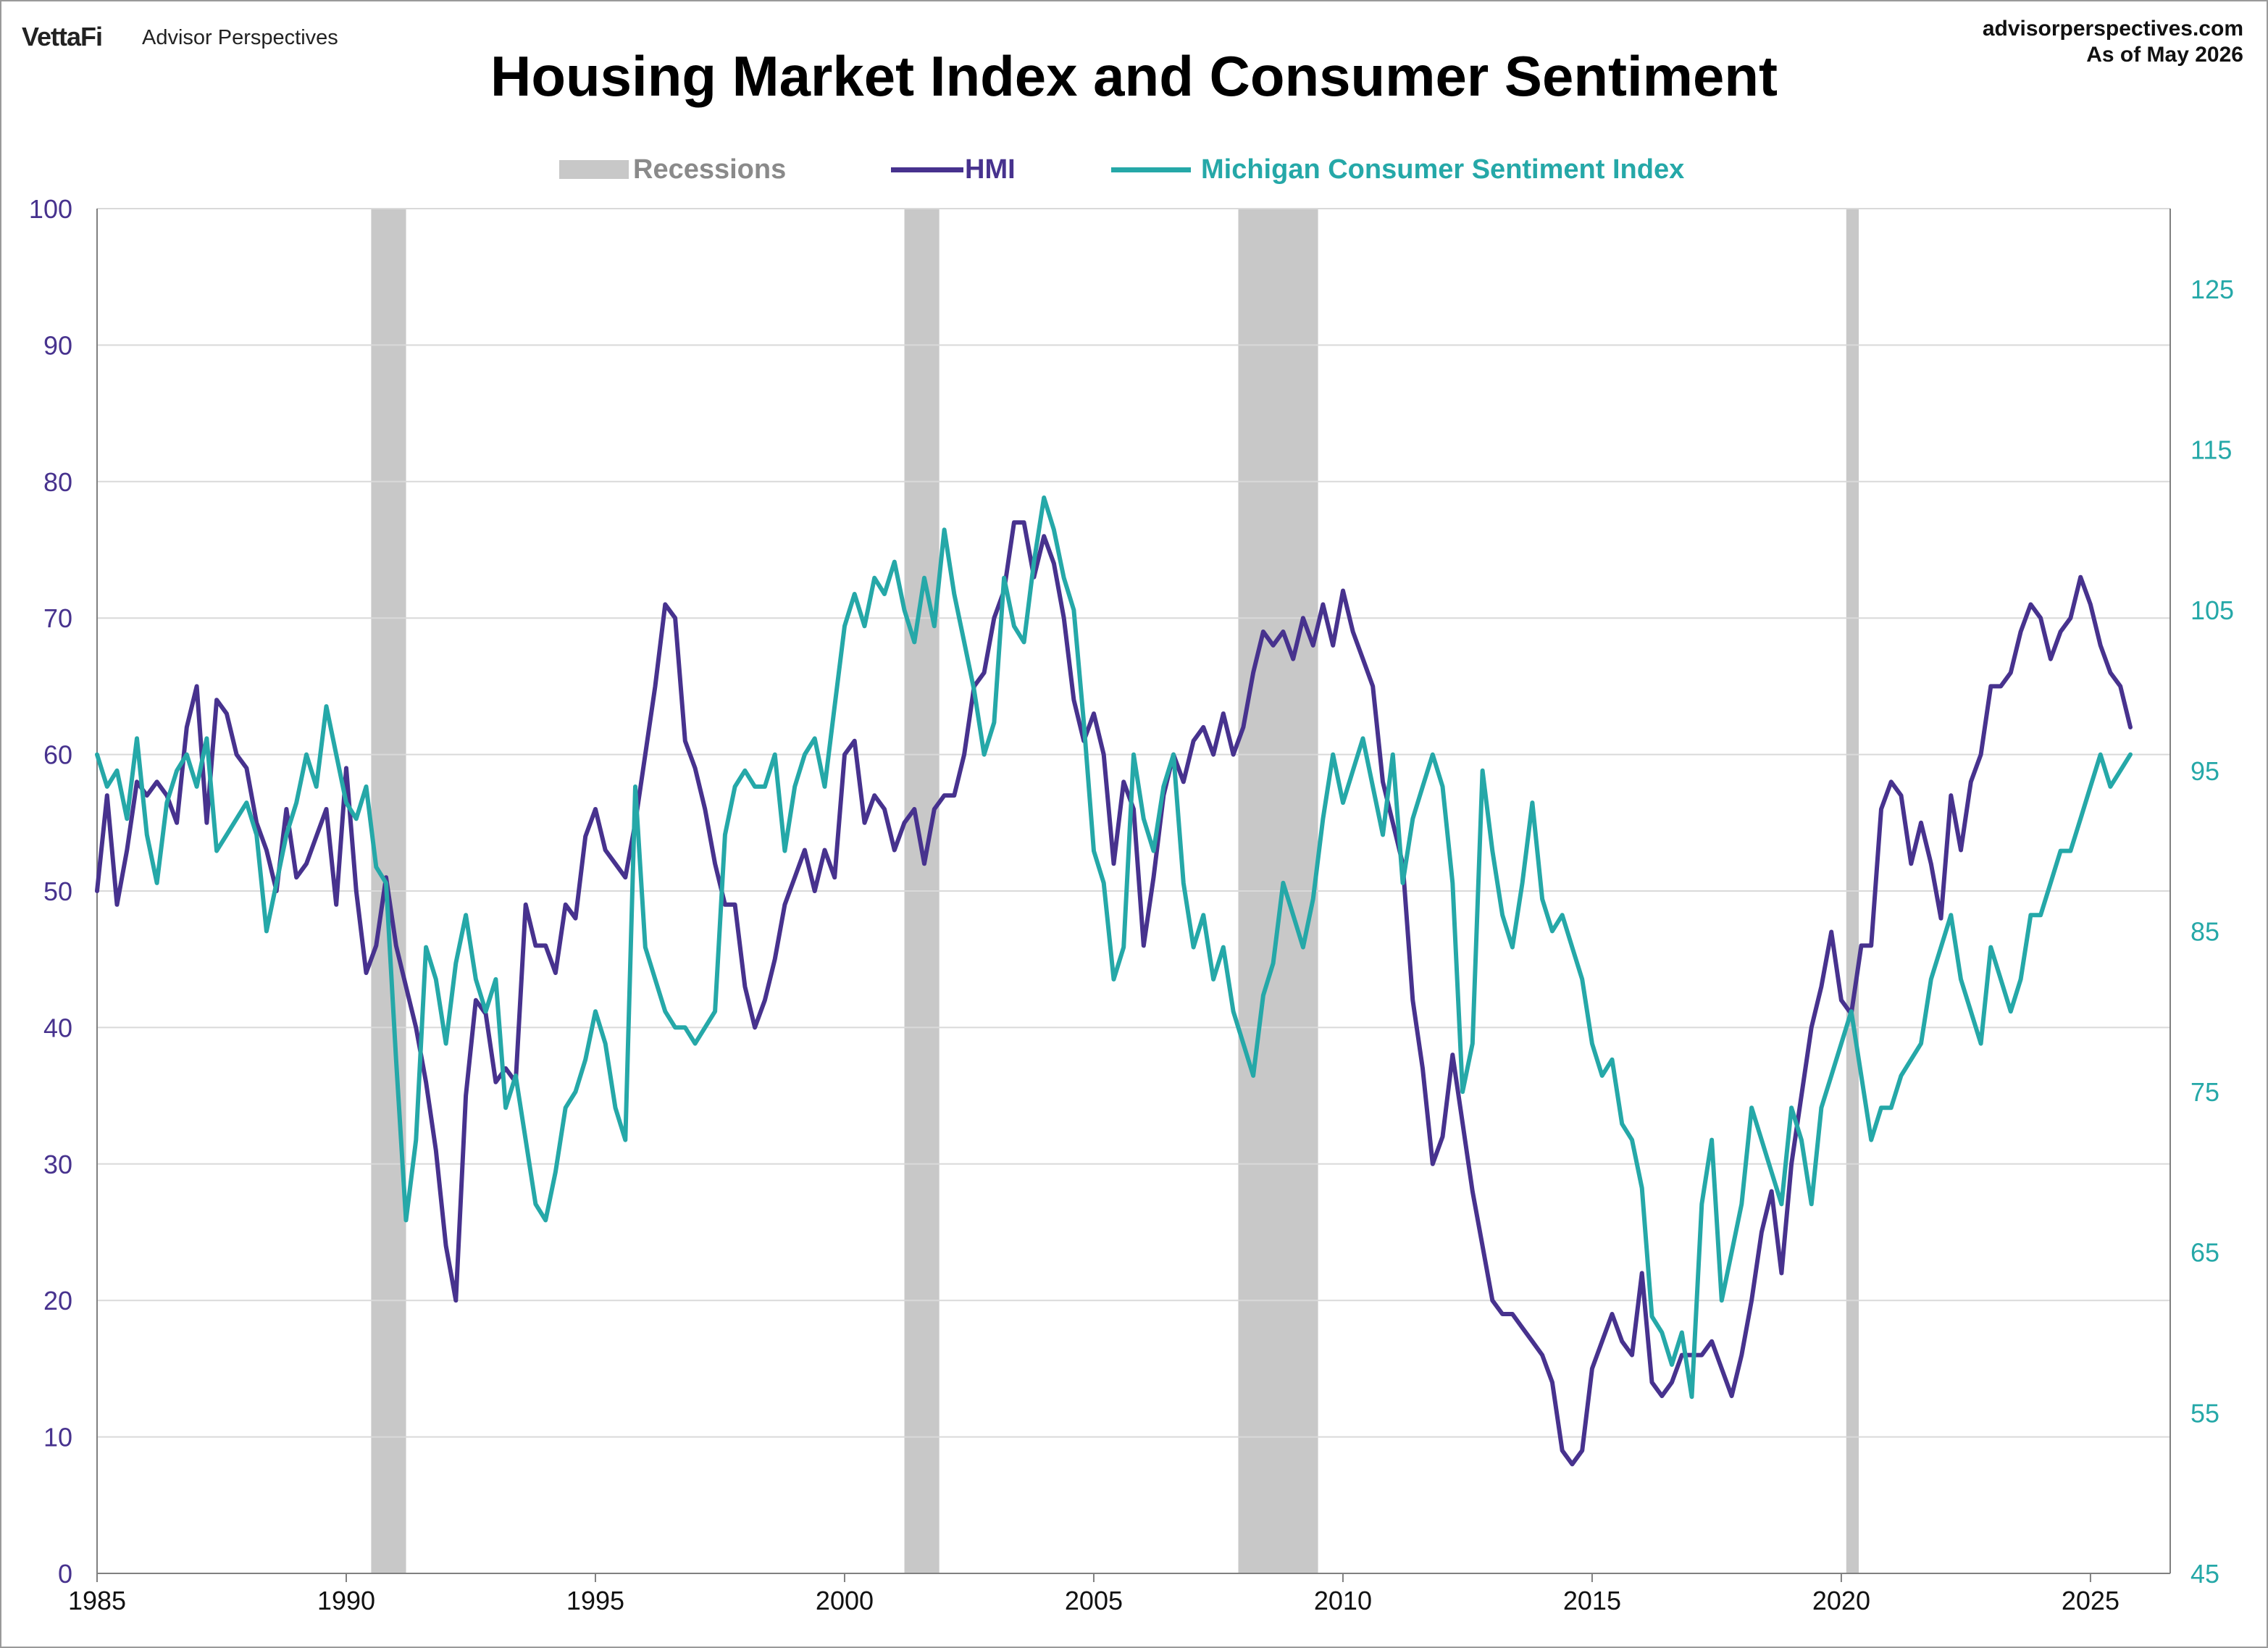  What do you see at coordinates (2091, 1600) in the screenshot?
I see `x-tick-2025: 2025` at bounding box center [2091, 1600].